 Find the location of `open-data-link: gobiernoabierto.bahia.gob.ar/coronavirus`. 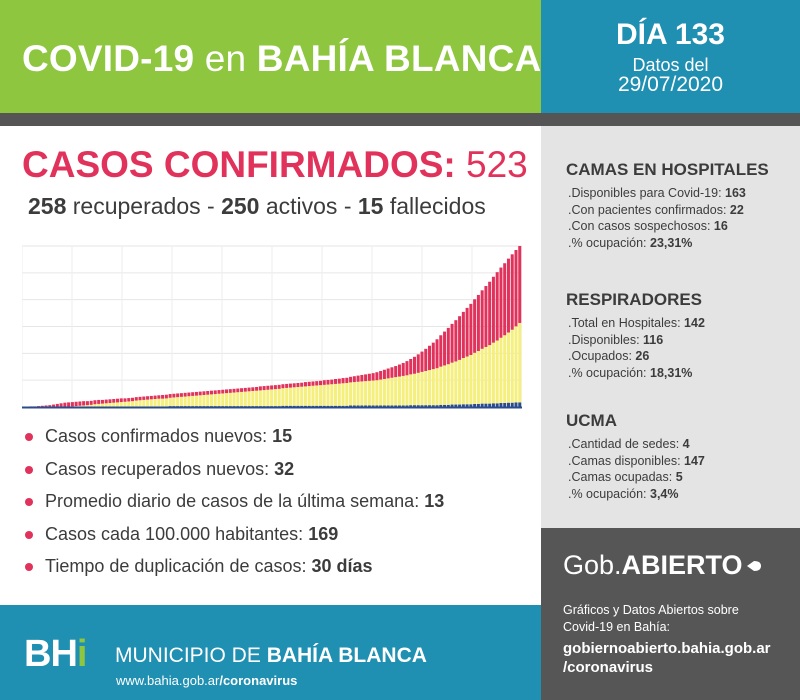

open-data-link: gobiernoabierto.bahia.gob.ar/coronavirus is located at coordinates (667, 658).